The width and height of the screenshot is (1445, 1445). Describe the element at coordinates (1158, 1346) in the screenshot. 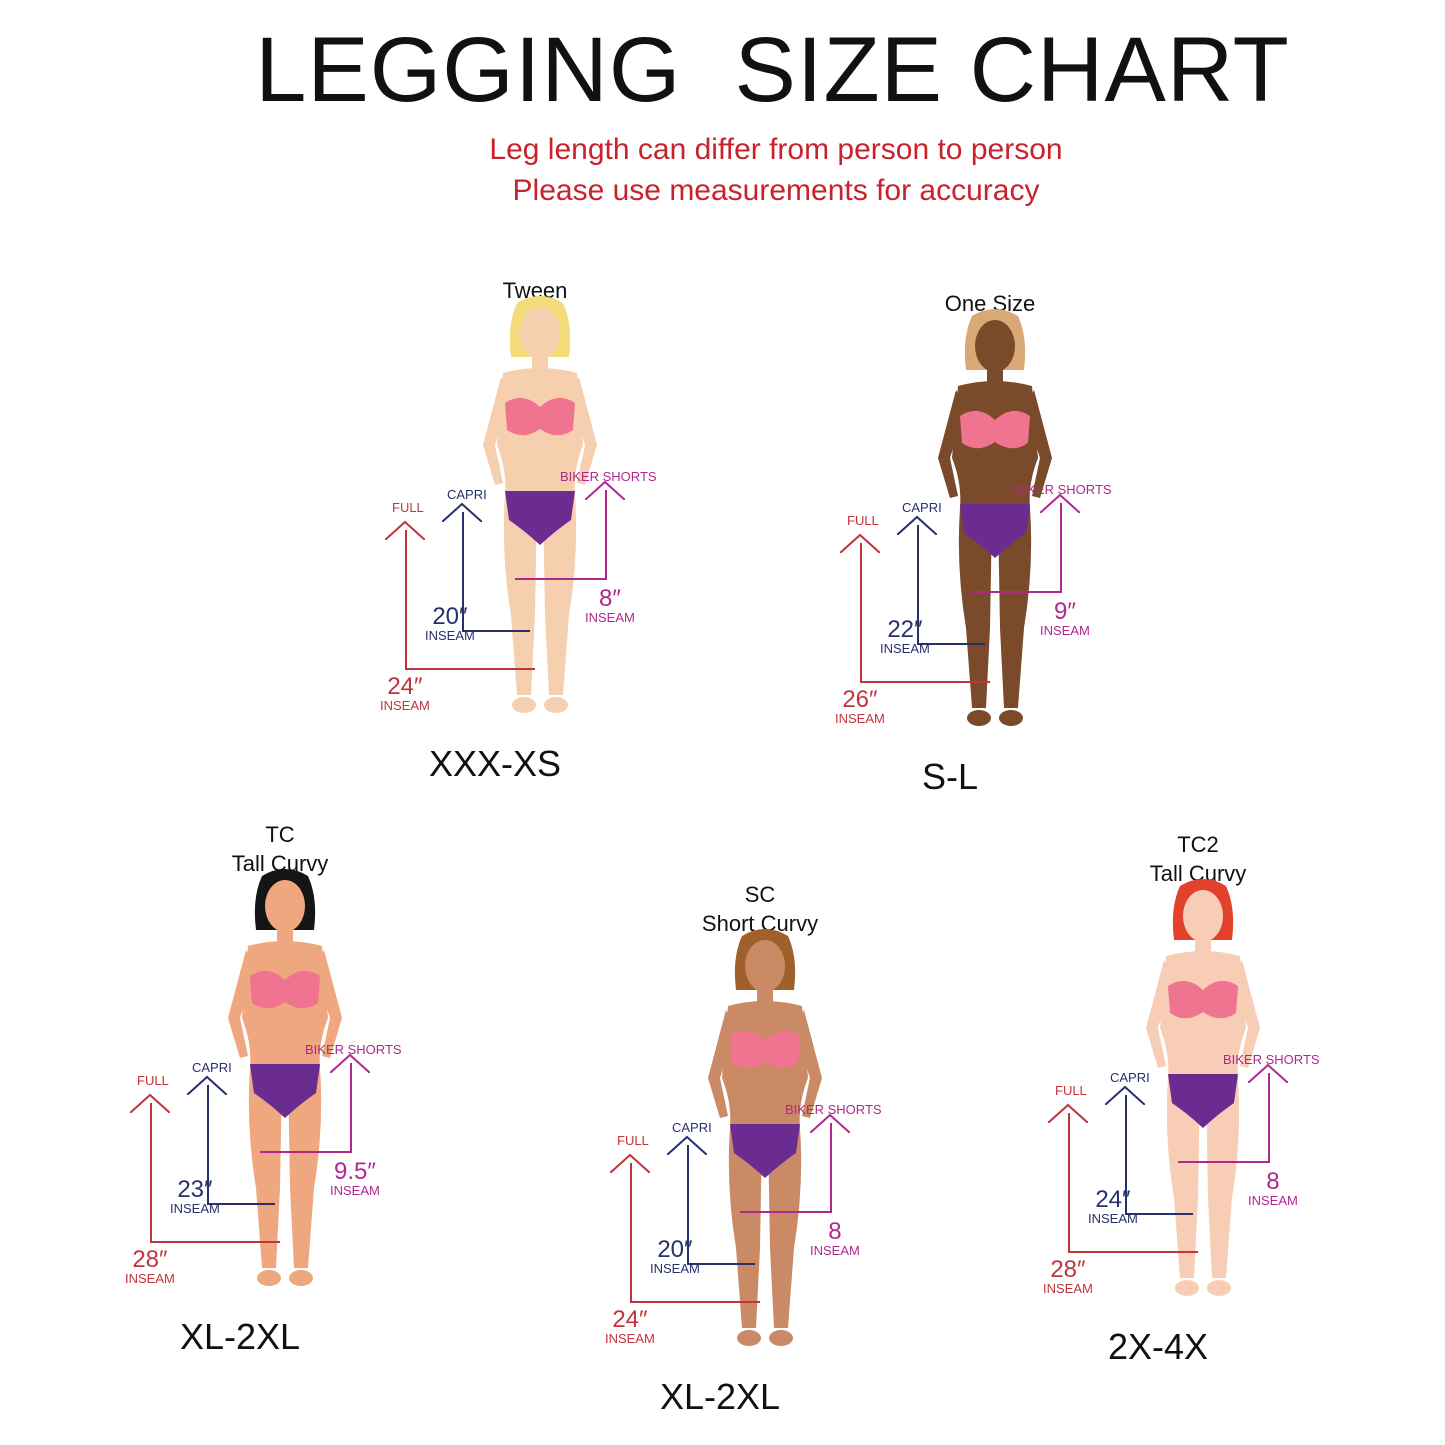

I see `size-label: 2X-4X` at that location.